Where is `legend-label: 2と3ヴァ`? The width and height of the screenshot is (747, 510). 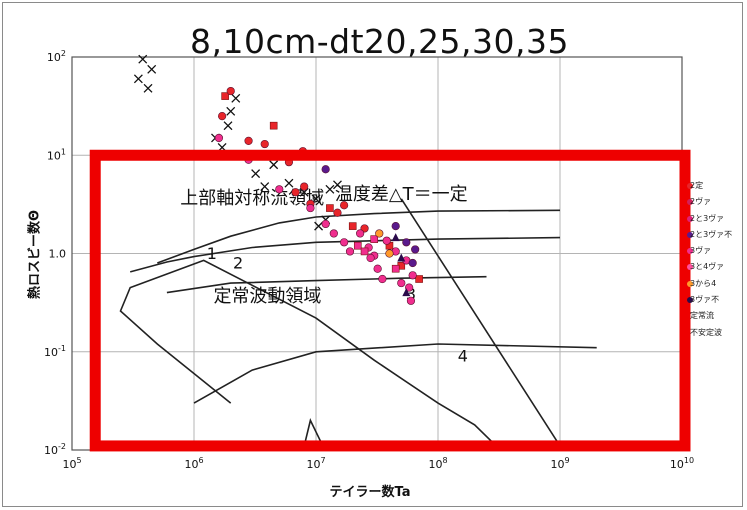
legend-label: 2と3ヴァ is located at coordinates (707, 218).